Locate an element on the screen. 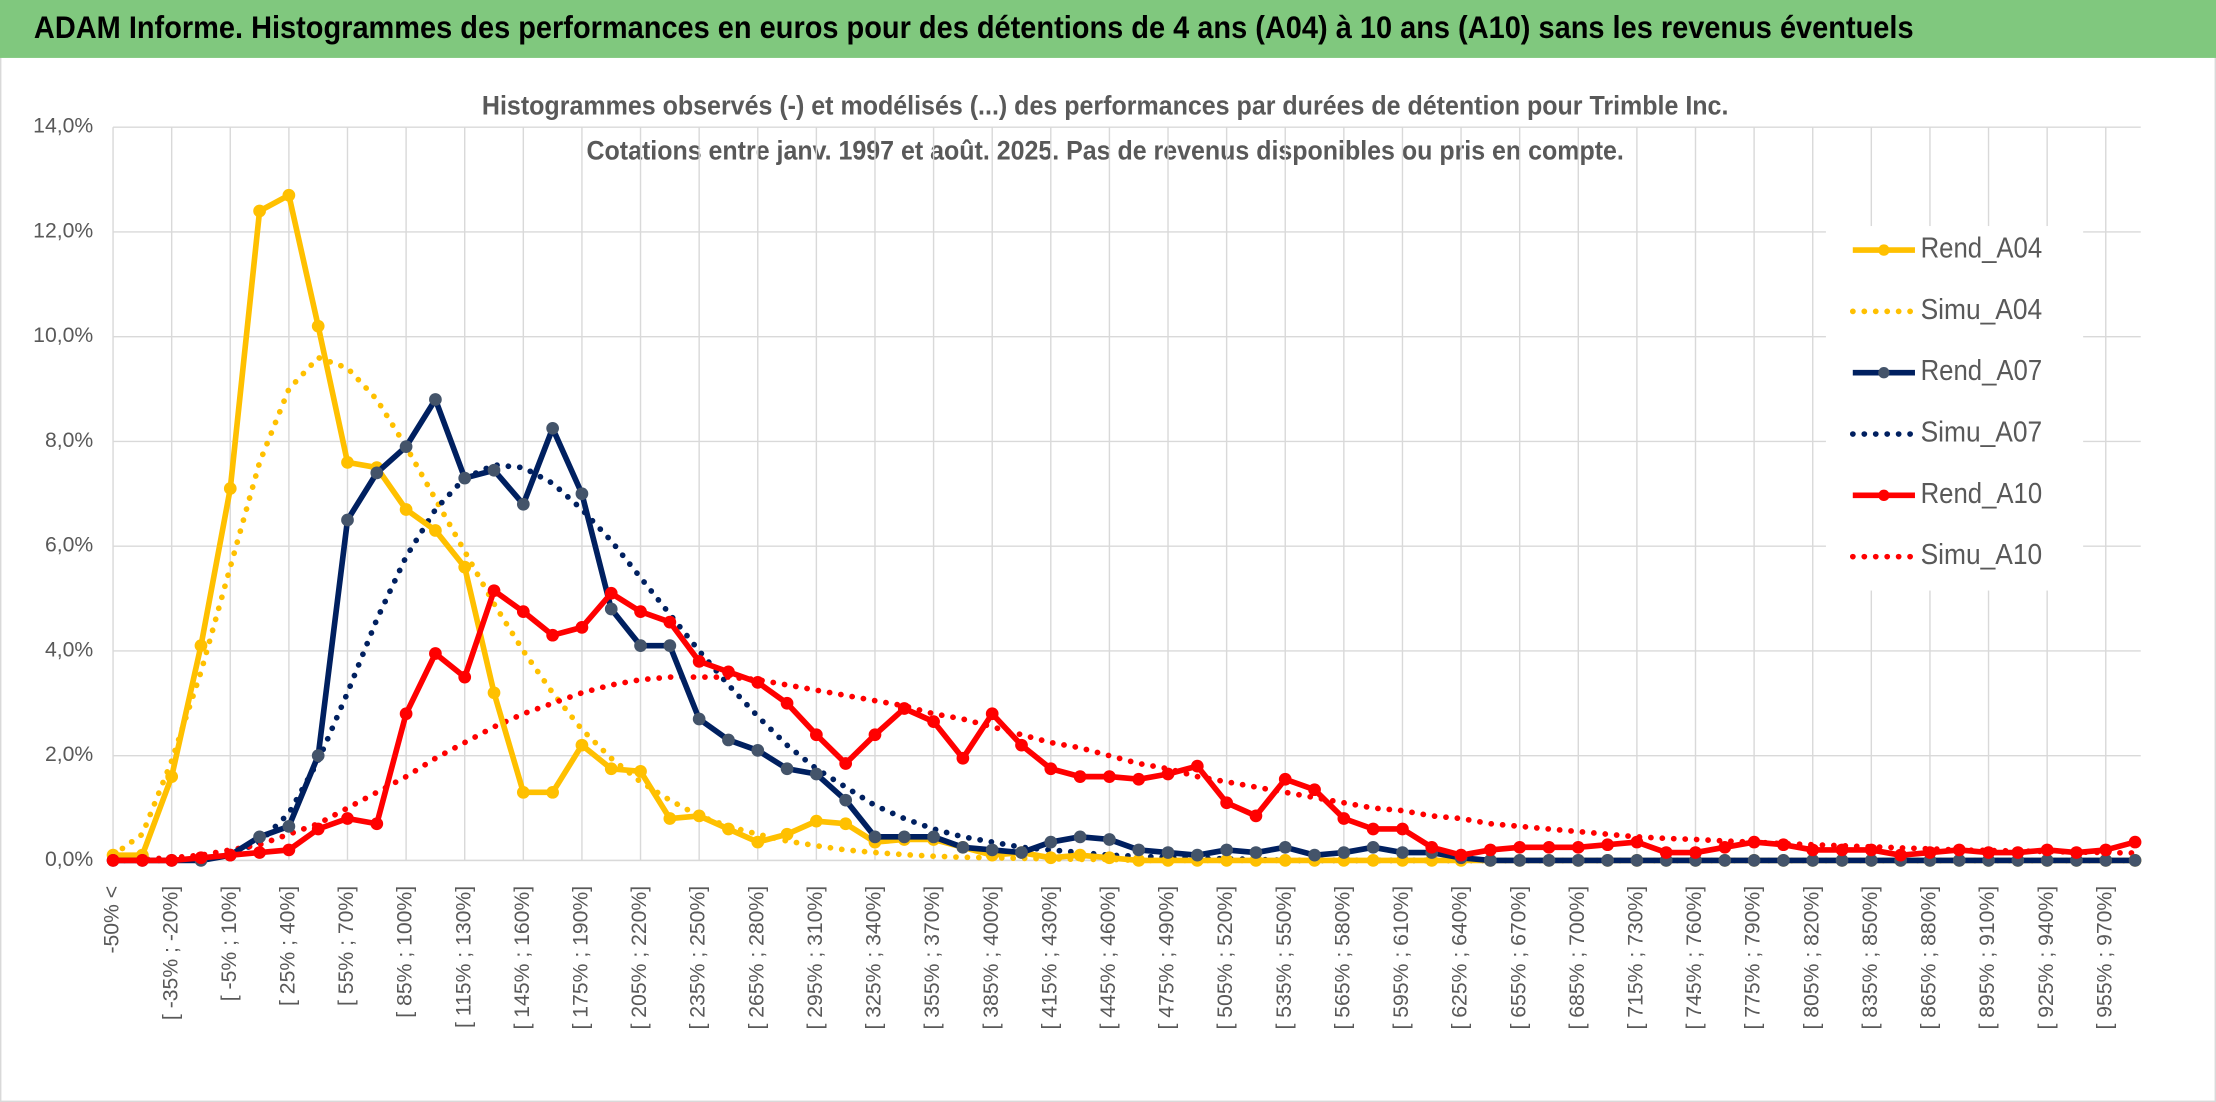 This screenshot has height=1102, width=2216. x-tick-label: [ 445% ; 460%] is located at coordinates (1108, 958).